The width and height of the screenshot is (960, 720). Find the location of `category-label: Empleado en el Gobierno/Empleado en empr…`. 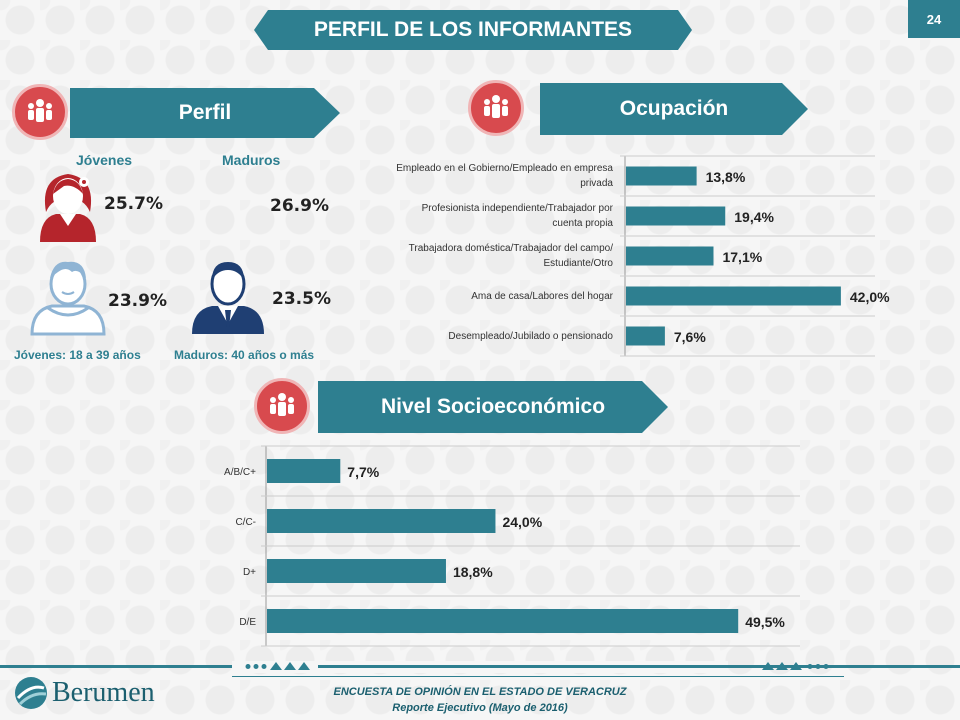

category-label: Empleado en el Gobierno/Empleado en empr… is located at coordinates (504, 176).